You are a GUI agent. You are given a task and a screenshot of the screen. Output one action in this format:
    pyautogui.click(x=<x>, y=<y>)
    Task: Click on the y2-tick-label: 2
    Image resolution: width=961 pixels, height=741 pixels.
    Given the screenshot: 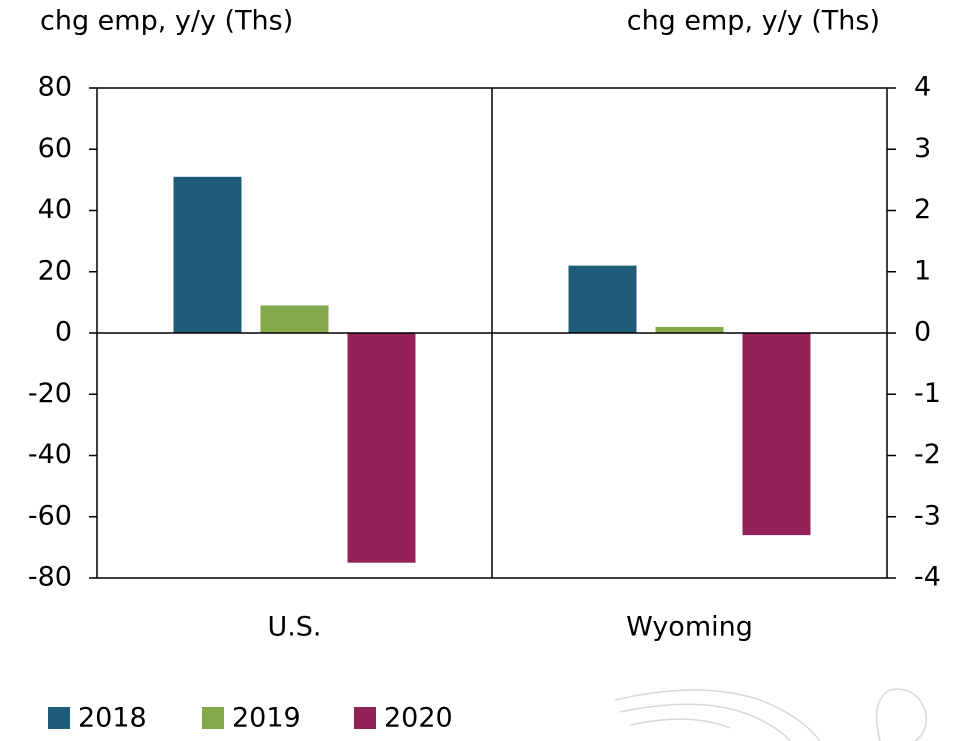 What is the action you would take?
    pyautogui.click(x=922, y=209)
    